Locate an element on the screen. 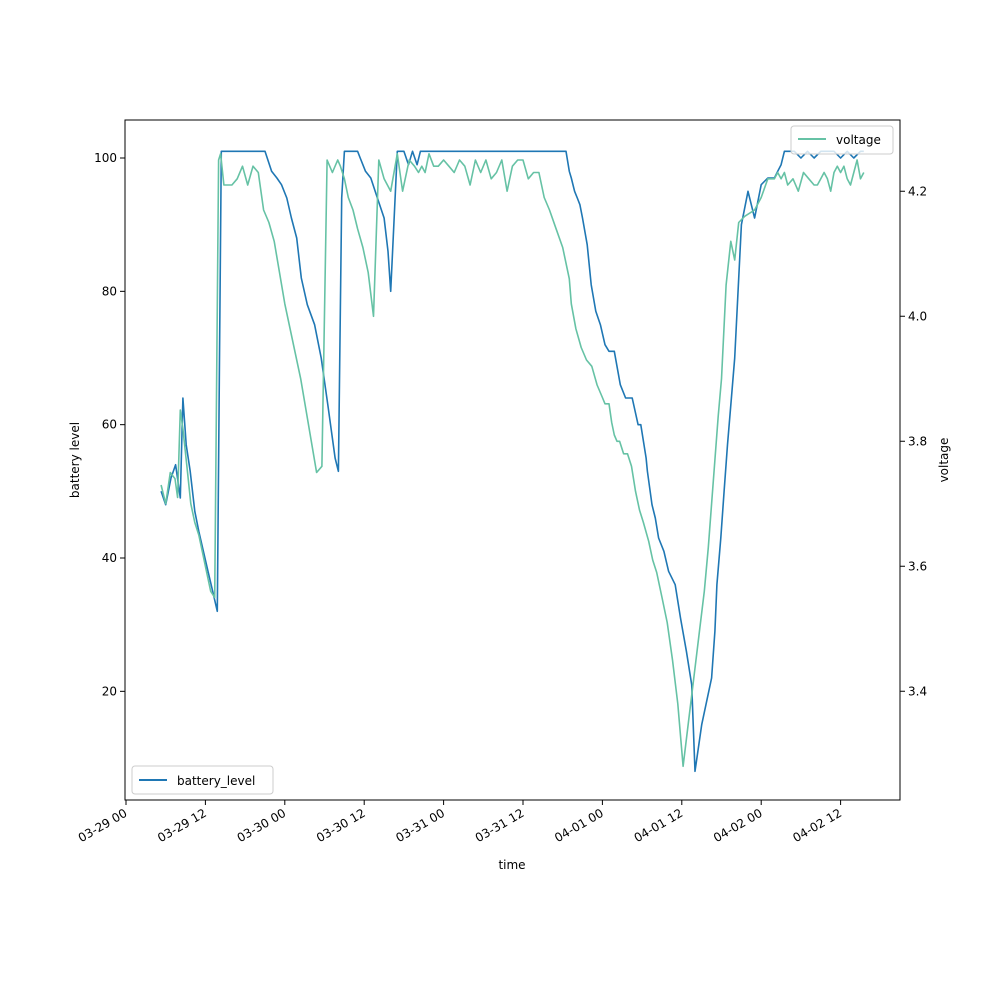 The height and width of the screenshot is (1000, 1000). left-y-tick-label: 60 is located at coordinates (109, 425).